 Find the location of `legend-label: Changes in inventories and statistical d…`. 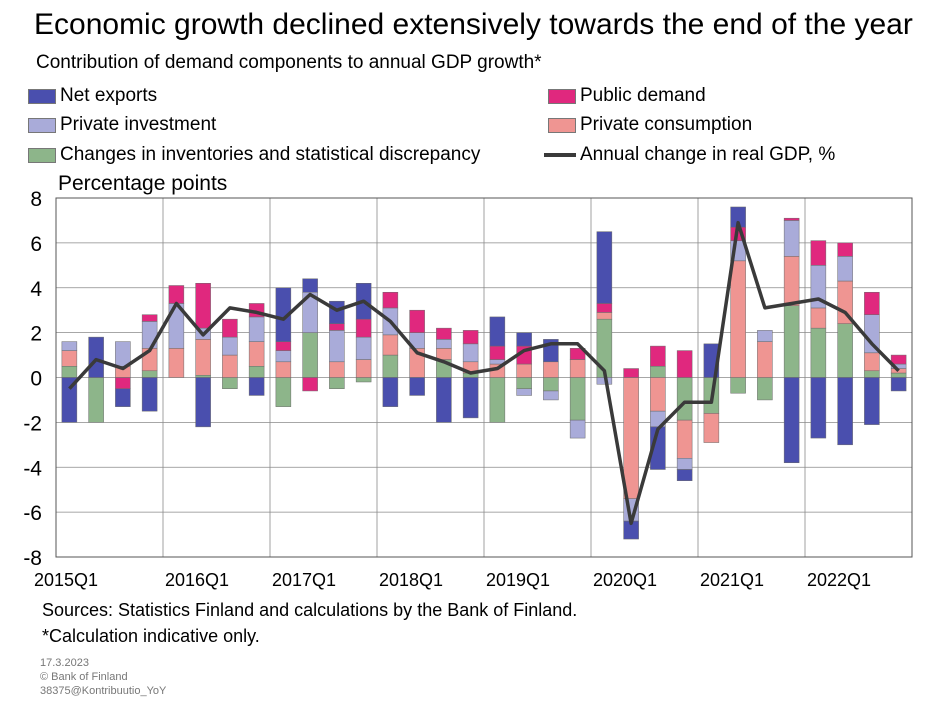

legend-label: Changes in inventories and statistical d… is located at coordinates (270, 154).